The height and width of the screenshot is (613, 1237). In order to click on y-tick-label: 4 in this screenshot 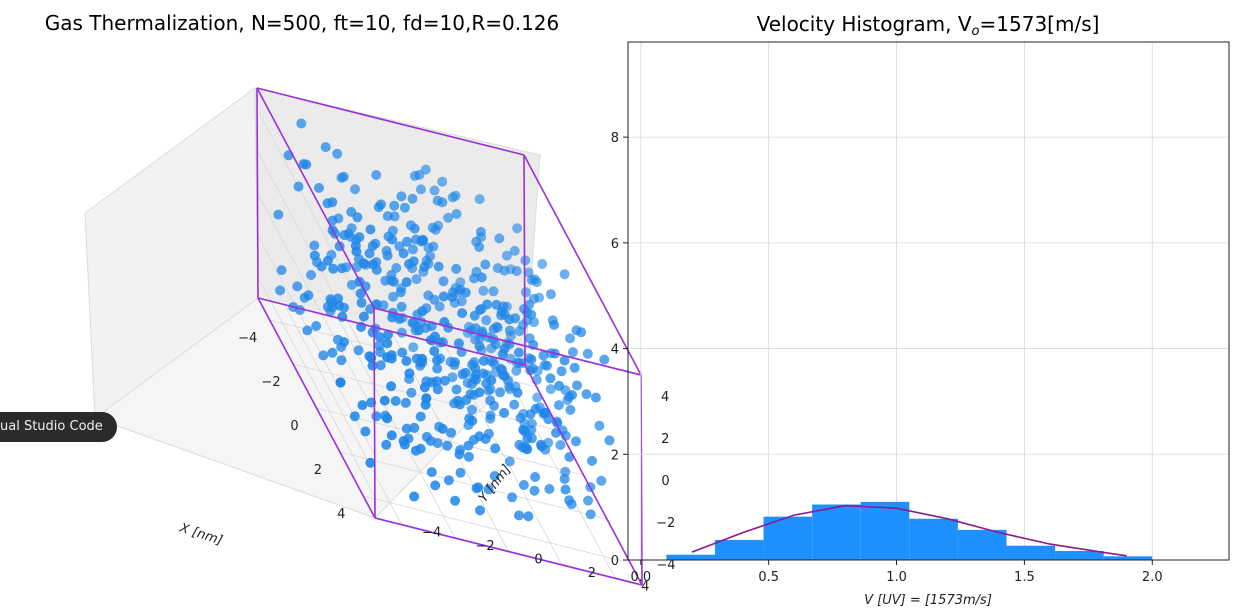, I will do `click(615, 350)`.